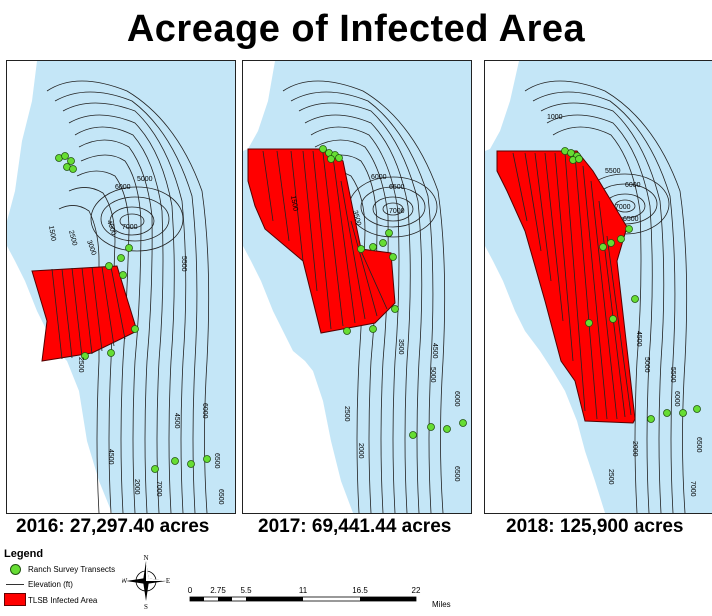 This screenshot has width=712, height=616. Describe the element at coordinates (246, 590) in the screenshot. I see `scale-tick-label: 5.5` at that location.